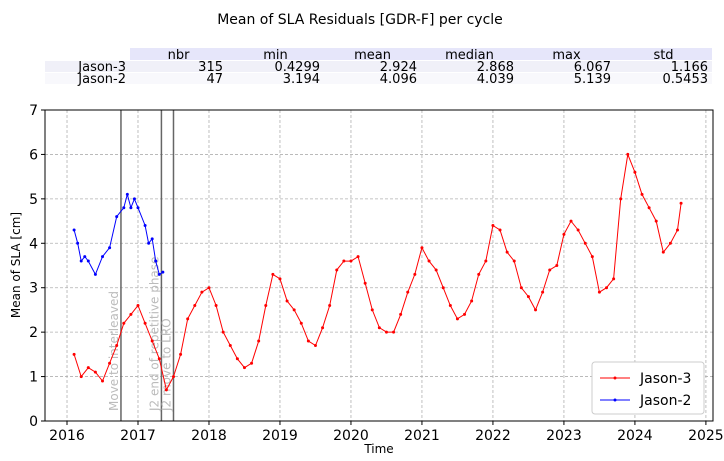 Image resolution: width=724 pixels, height=461 pixels. Describe the element at coordinates (495, 79) in the screenshot. I see `table-cell: 4.039` at that location.